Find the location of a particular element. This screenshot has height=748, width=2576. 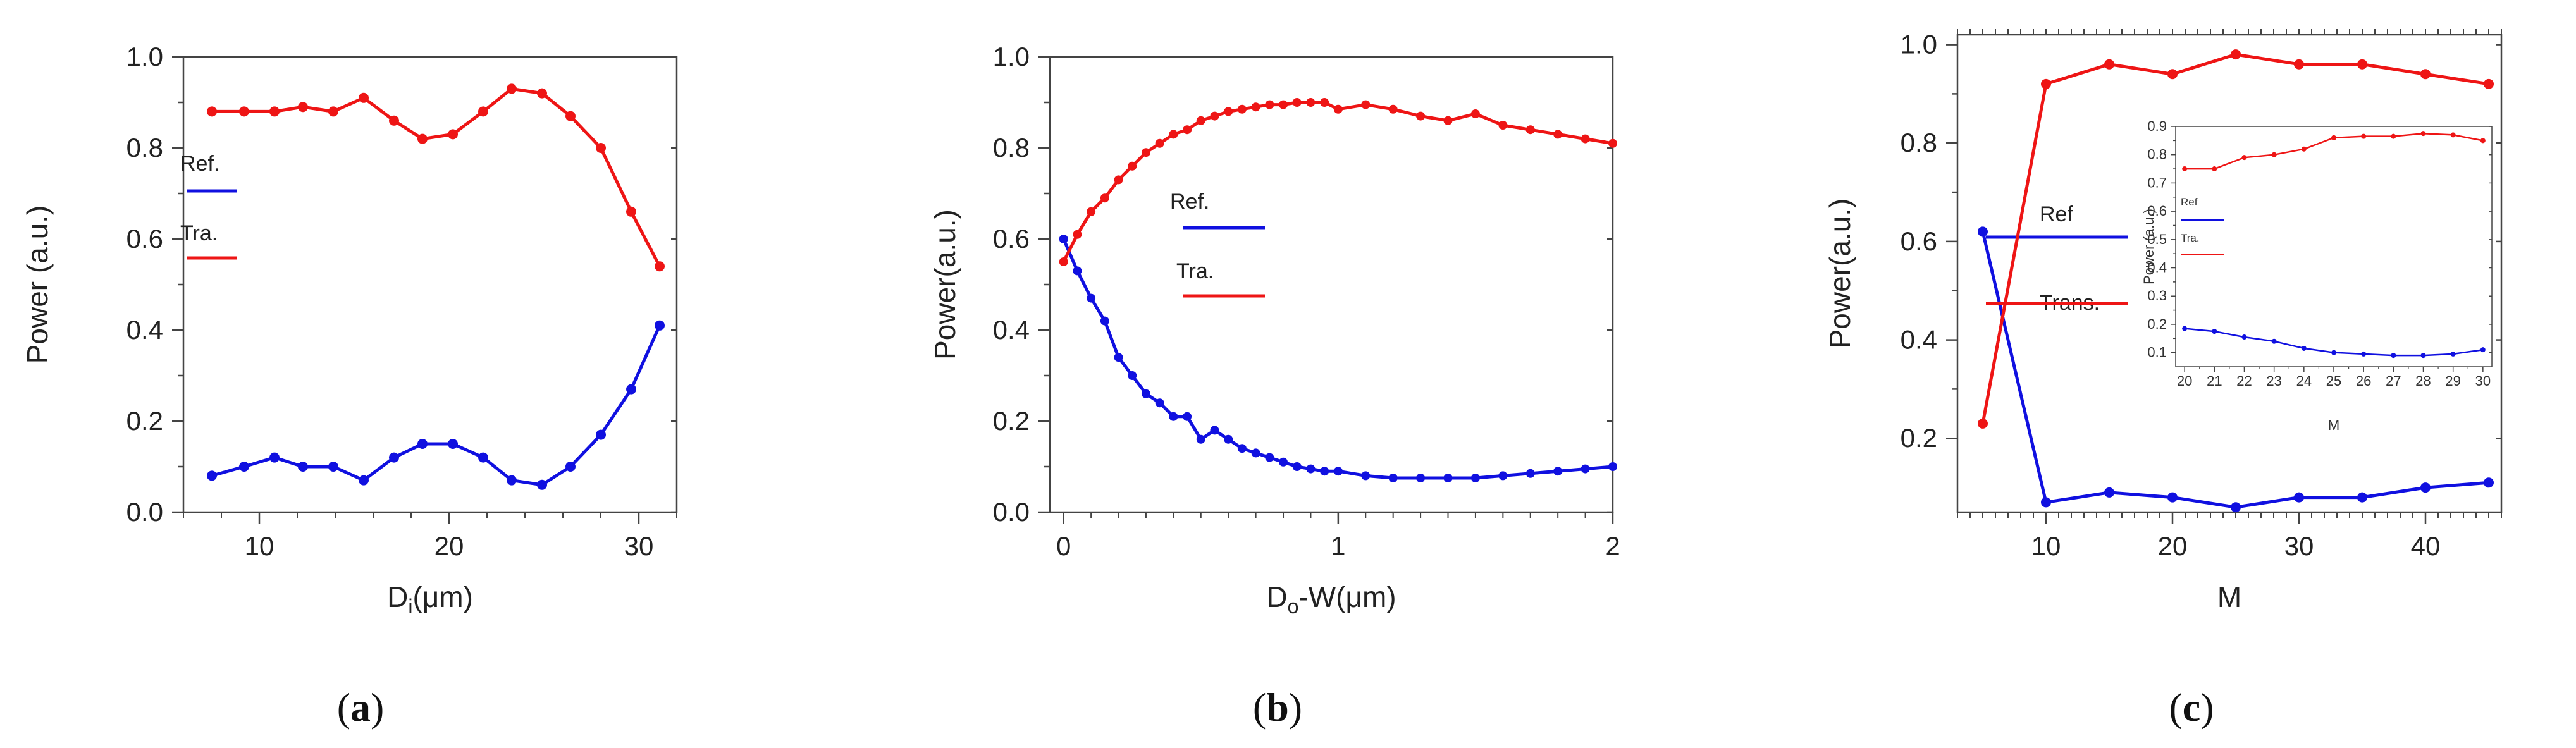

x-tick-label: 20 is located at coordinates (2173, 546).